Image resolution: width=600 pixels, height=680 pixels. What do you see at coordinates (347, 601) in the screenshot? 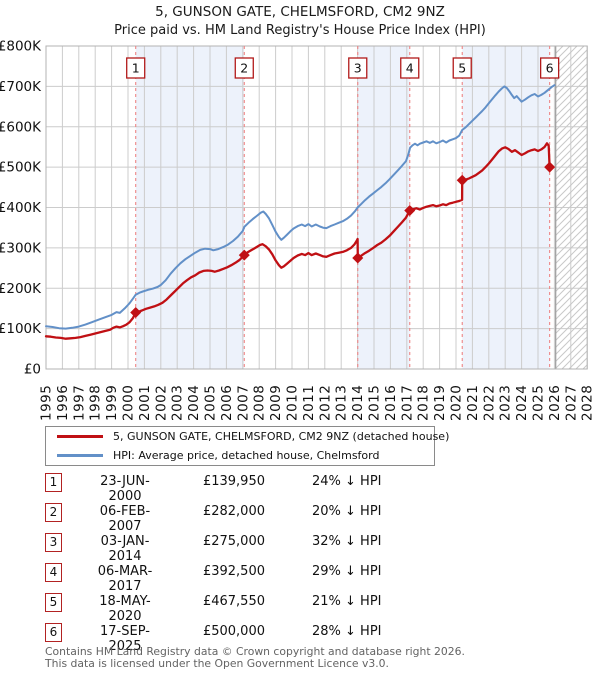
I see `transaction-vs-hpi: 21% ↓ HPI` at bounding box center [347, 601].